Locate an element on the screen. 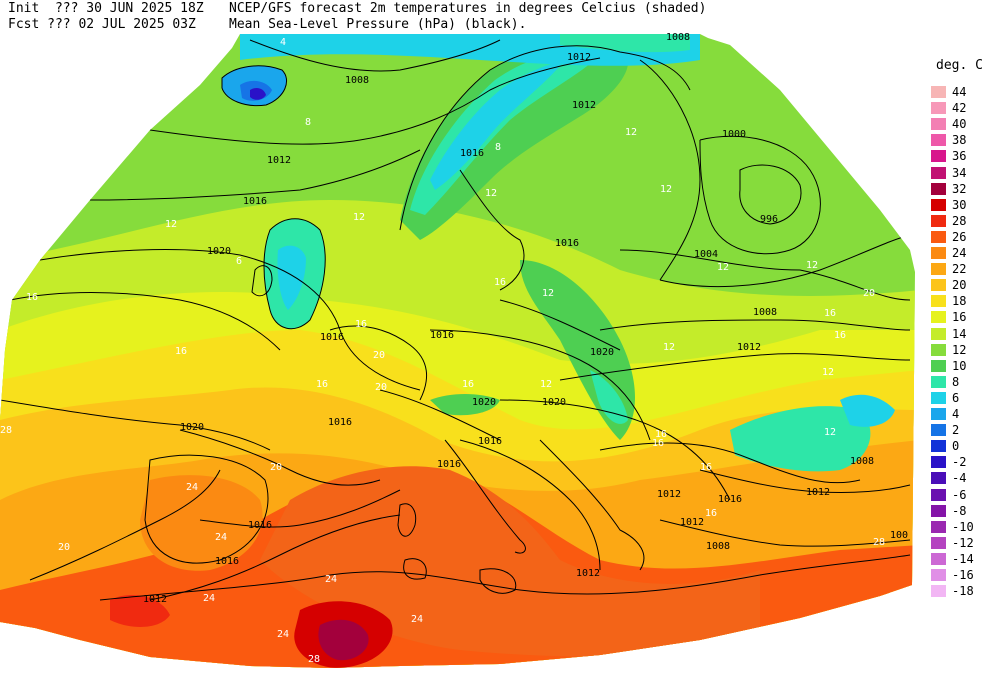  legend-row: -10 is located at coordinates (961, 527).